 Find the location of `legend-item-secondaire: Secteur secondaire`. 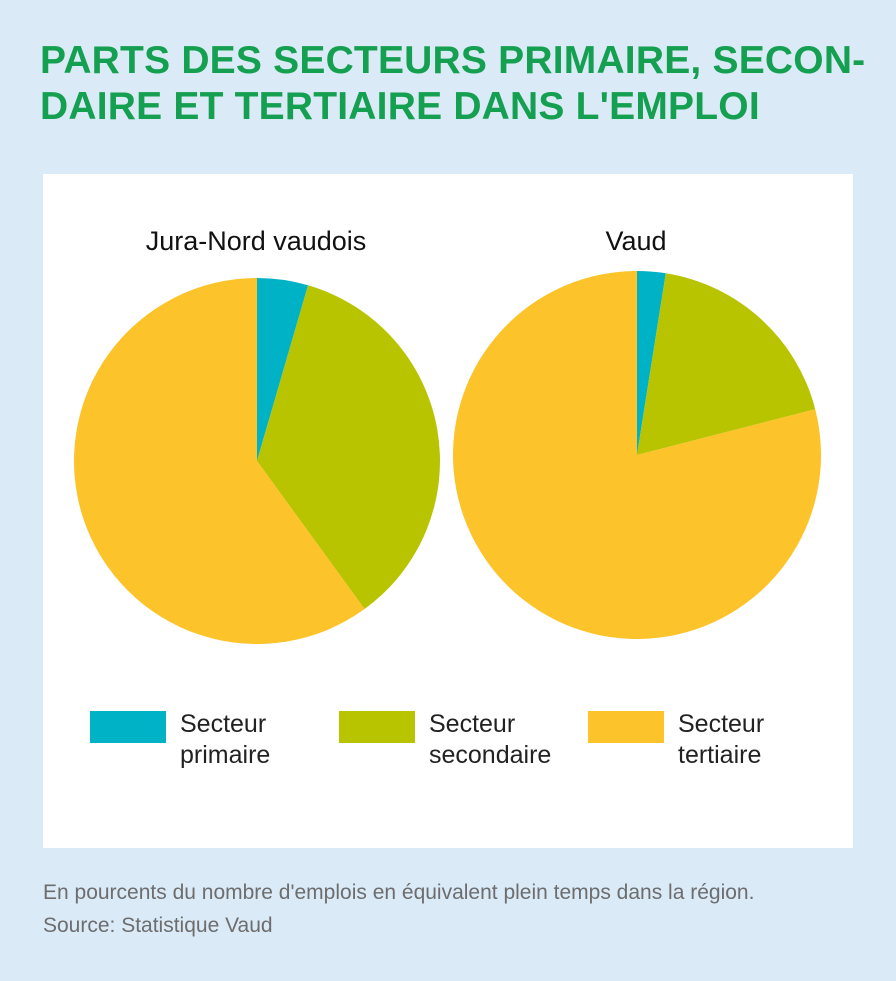

legend-item-secondaire: Secteur secondaire is located at coordinates (459, 740).